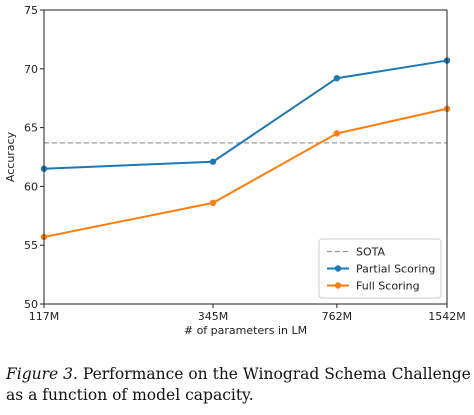 This screenshot has height=415, width=474. What do you see at coordinates (447, 316) in the screenshot?
I see `x-tick-label: 1542M` at bounding box center [447, 316].